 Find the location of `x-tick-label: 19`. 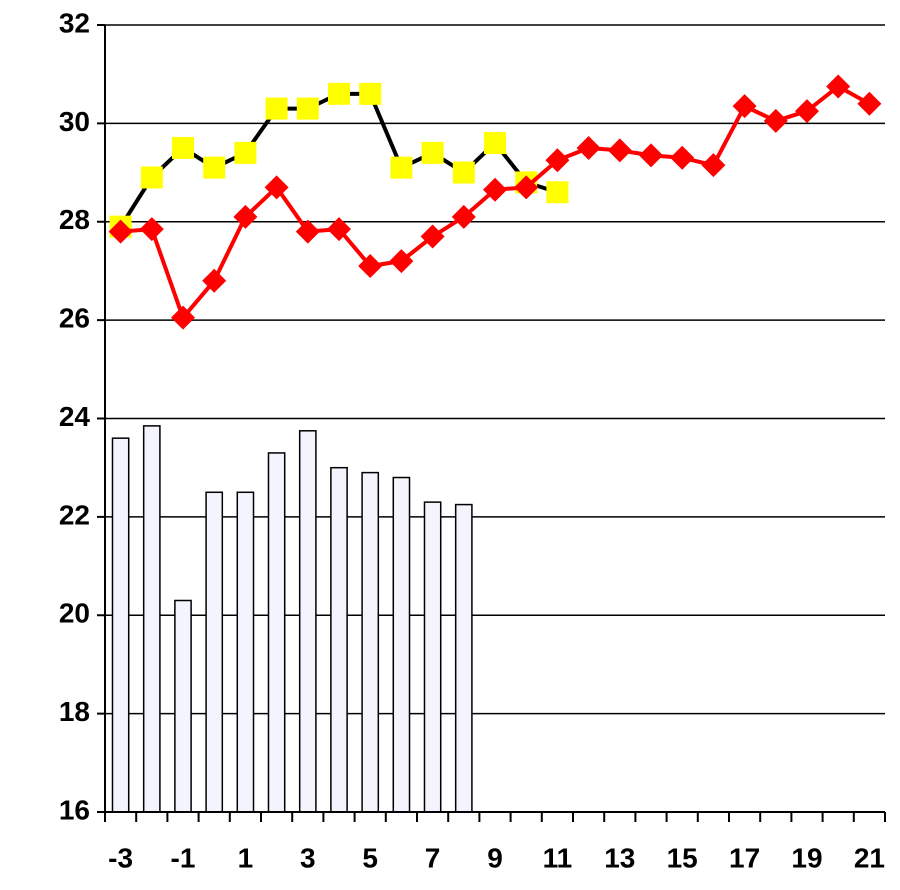

x-tick-label: 19 is located at coordinates (806, 857).